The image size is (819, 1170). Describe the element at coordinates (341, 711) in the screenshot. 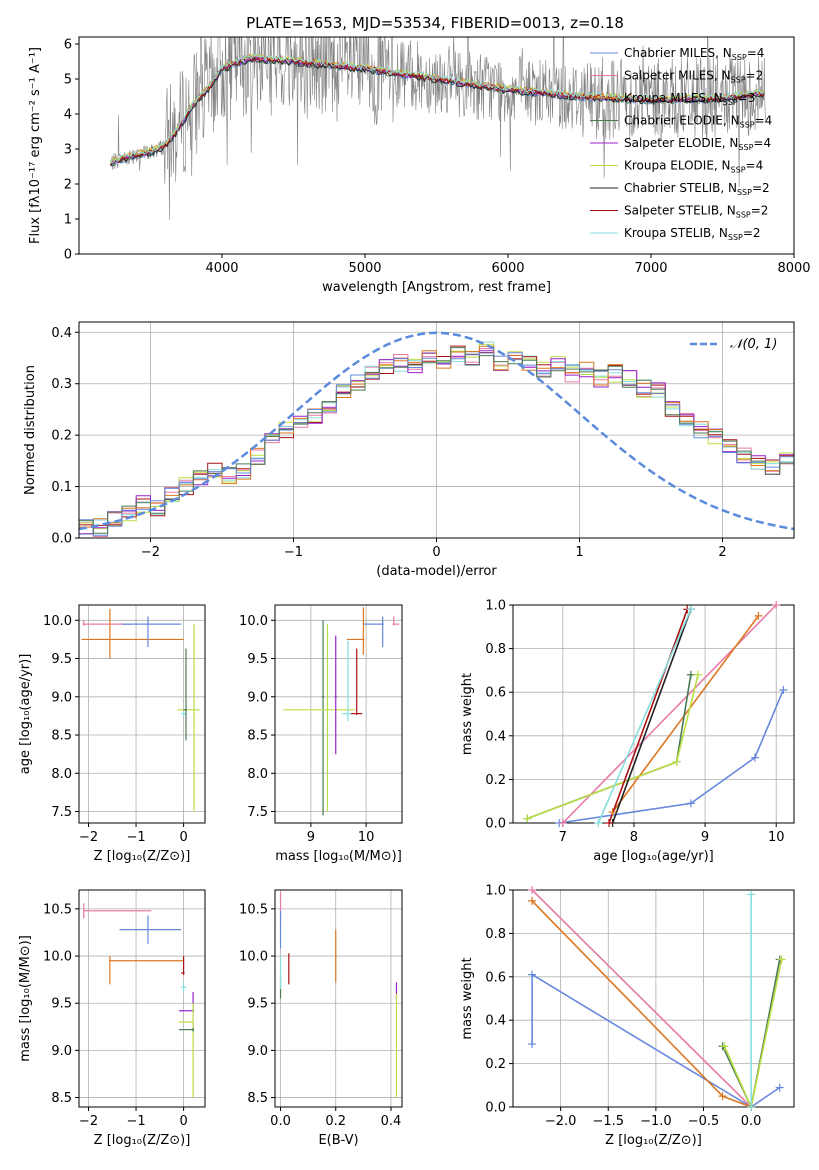

I see `age-vs-mass-plot-area` at that location.